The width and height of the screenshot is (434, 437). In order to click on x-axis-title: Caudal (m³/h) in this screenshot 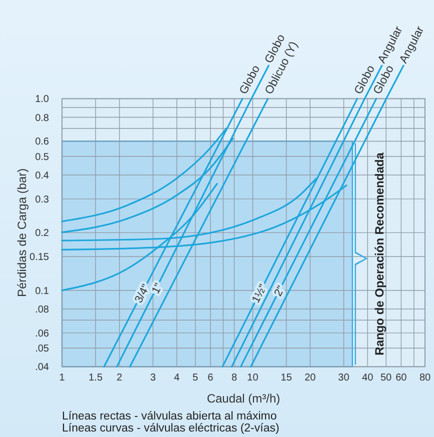, I will do `click(243, 399)`.